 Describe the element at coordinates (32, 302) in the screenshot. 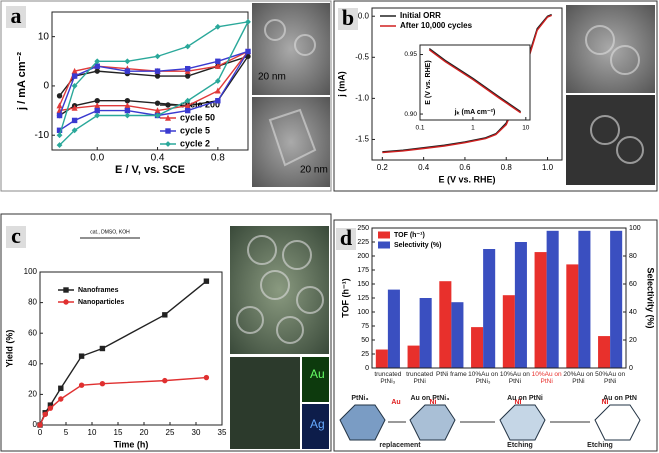

I see `y-tick-label: 80` at that location.